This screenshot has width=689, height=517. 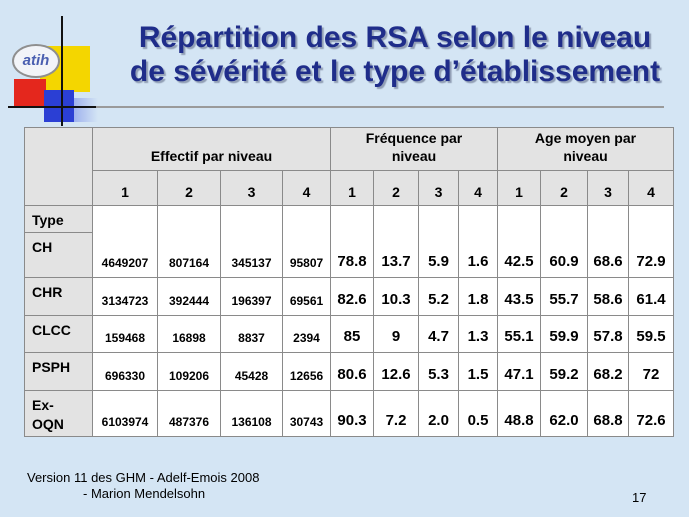 I want to click on level-header-frequence-2: 2, so click(x=396, y=188).